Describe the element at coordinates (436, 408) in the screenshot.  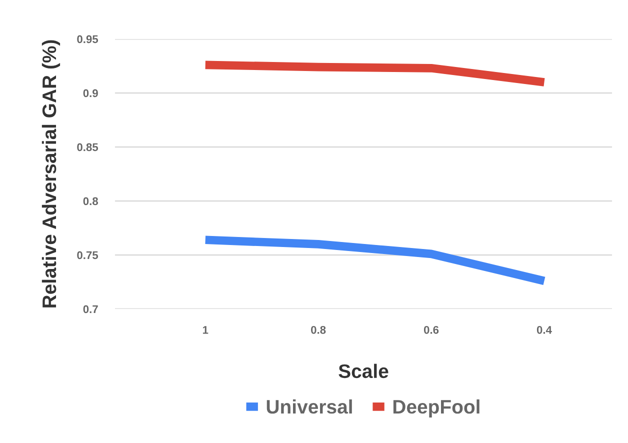
I see `legend-label: DeepFool` at that location.